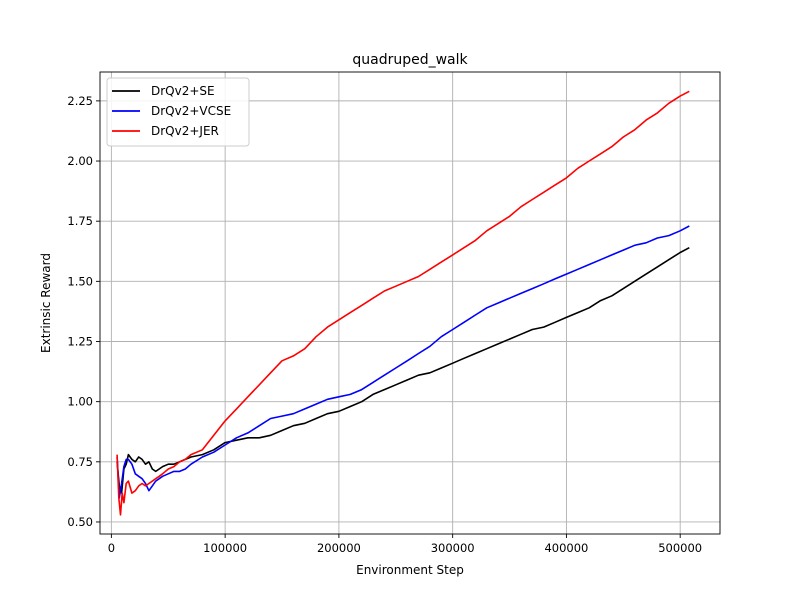 The width and height of the screenshot is (800, 600). Describe the element at coordinates (191, 111) in the screenshot. I see `legend-label: DrQv2+VCSE` at that location.